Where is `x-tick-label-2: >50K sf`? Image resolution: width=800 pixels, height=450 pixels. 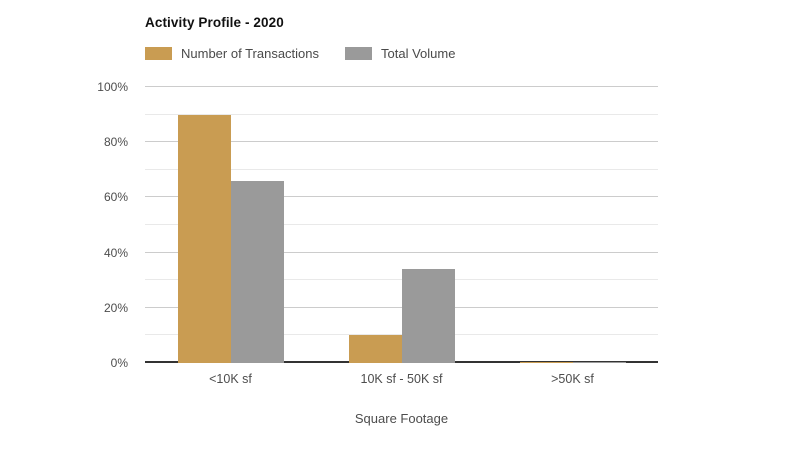 x-tick-label-2: >50K sf is located at coordinates (572, 379).